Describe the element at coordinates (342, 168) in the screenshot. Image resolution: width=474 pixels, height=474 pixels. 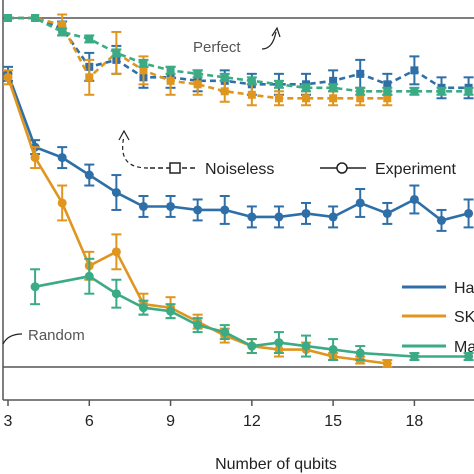
I see `legend-experiment-marker` at that location.